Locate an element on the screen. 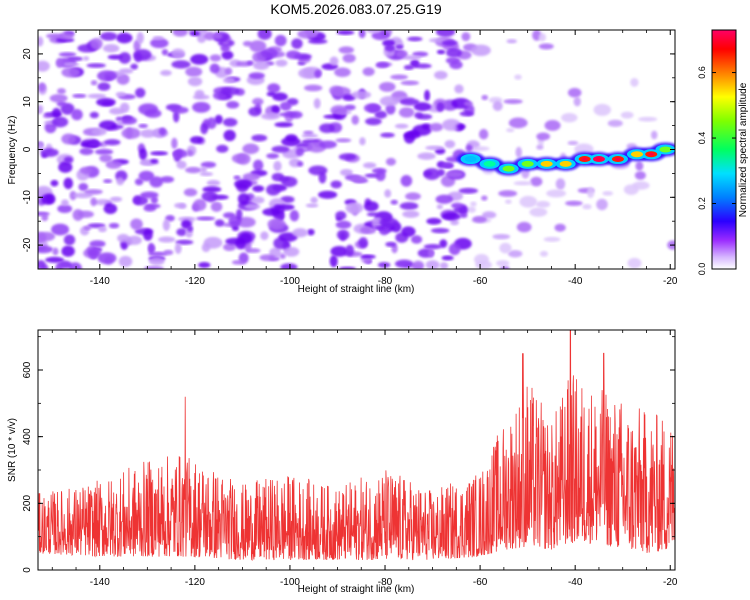  snr-x-tick-label: -20 is located at coordinates (670, 582).